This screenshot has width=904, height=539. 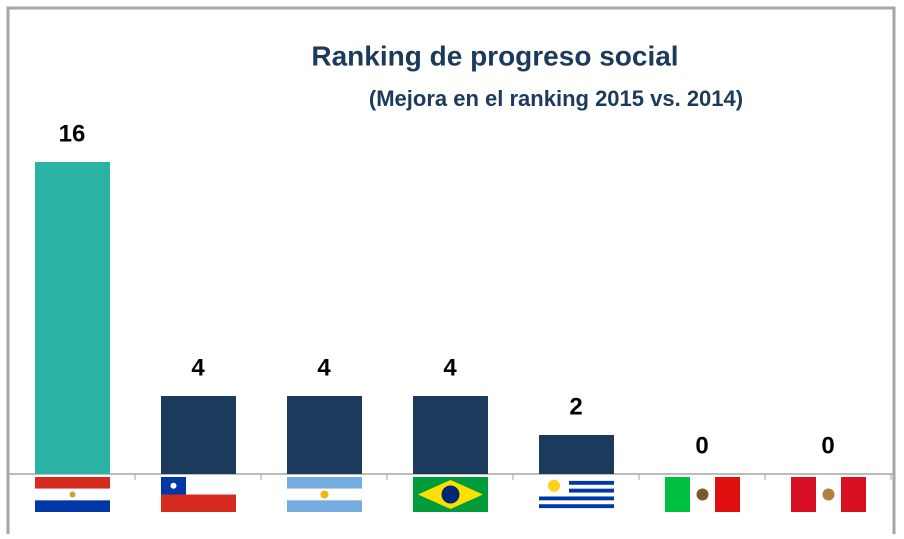 What do you see at coordinates (494, 55) in the screenshot?
I see `chart-title: Ranking de progreso social` at bounding box center [494, 55].